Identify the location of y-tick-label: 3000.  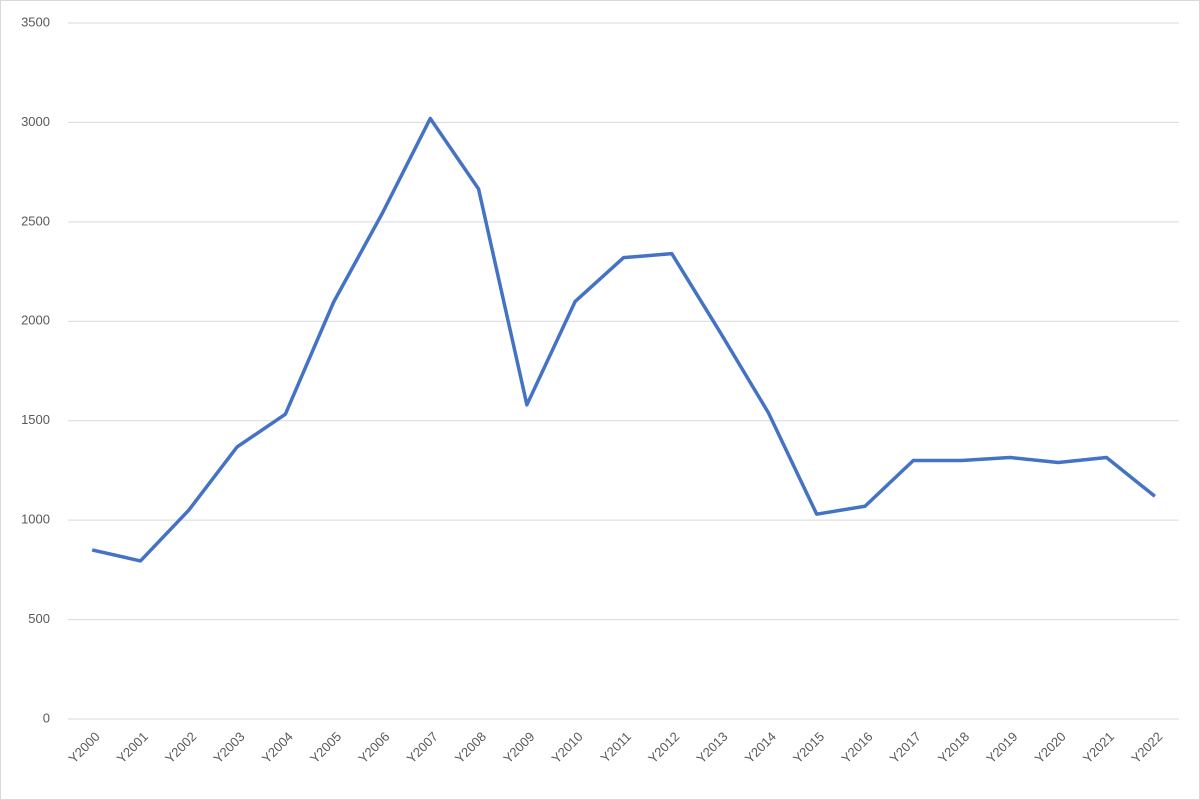
(35, 121).